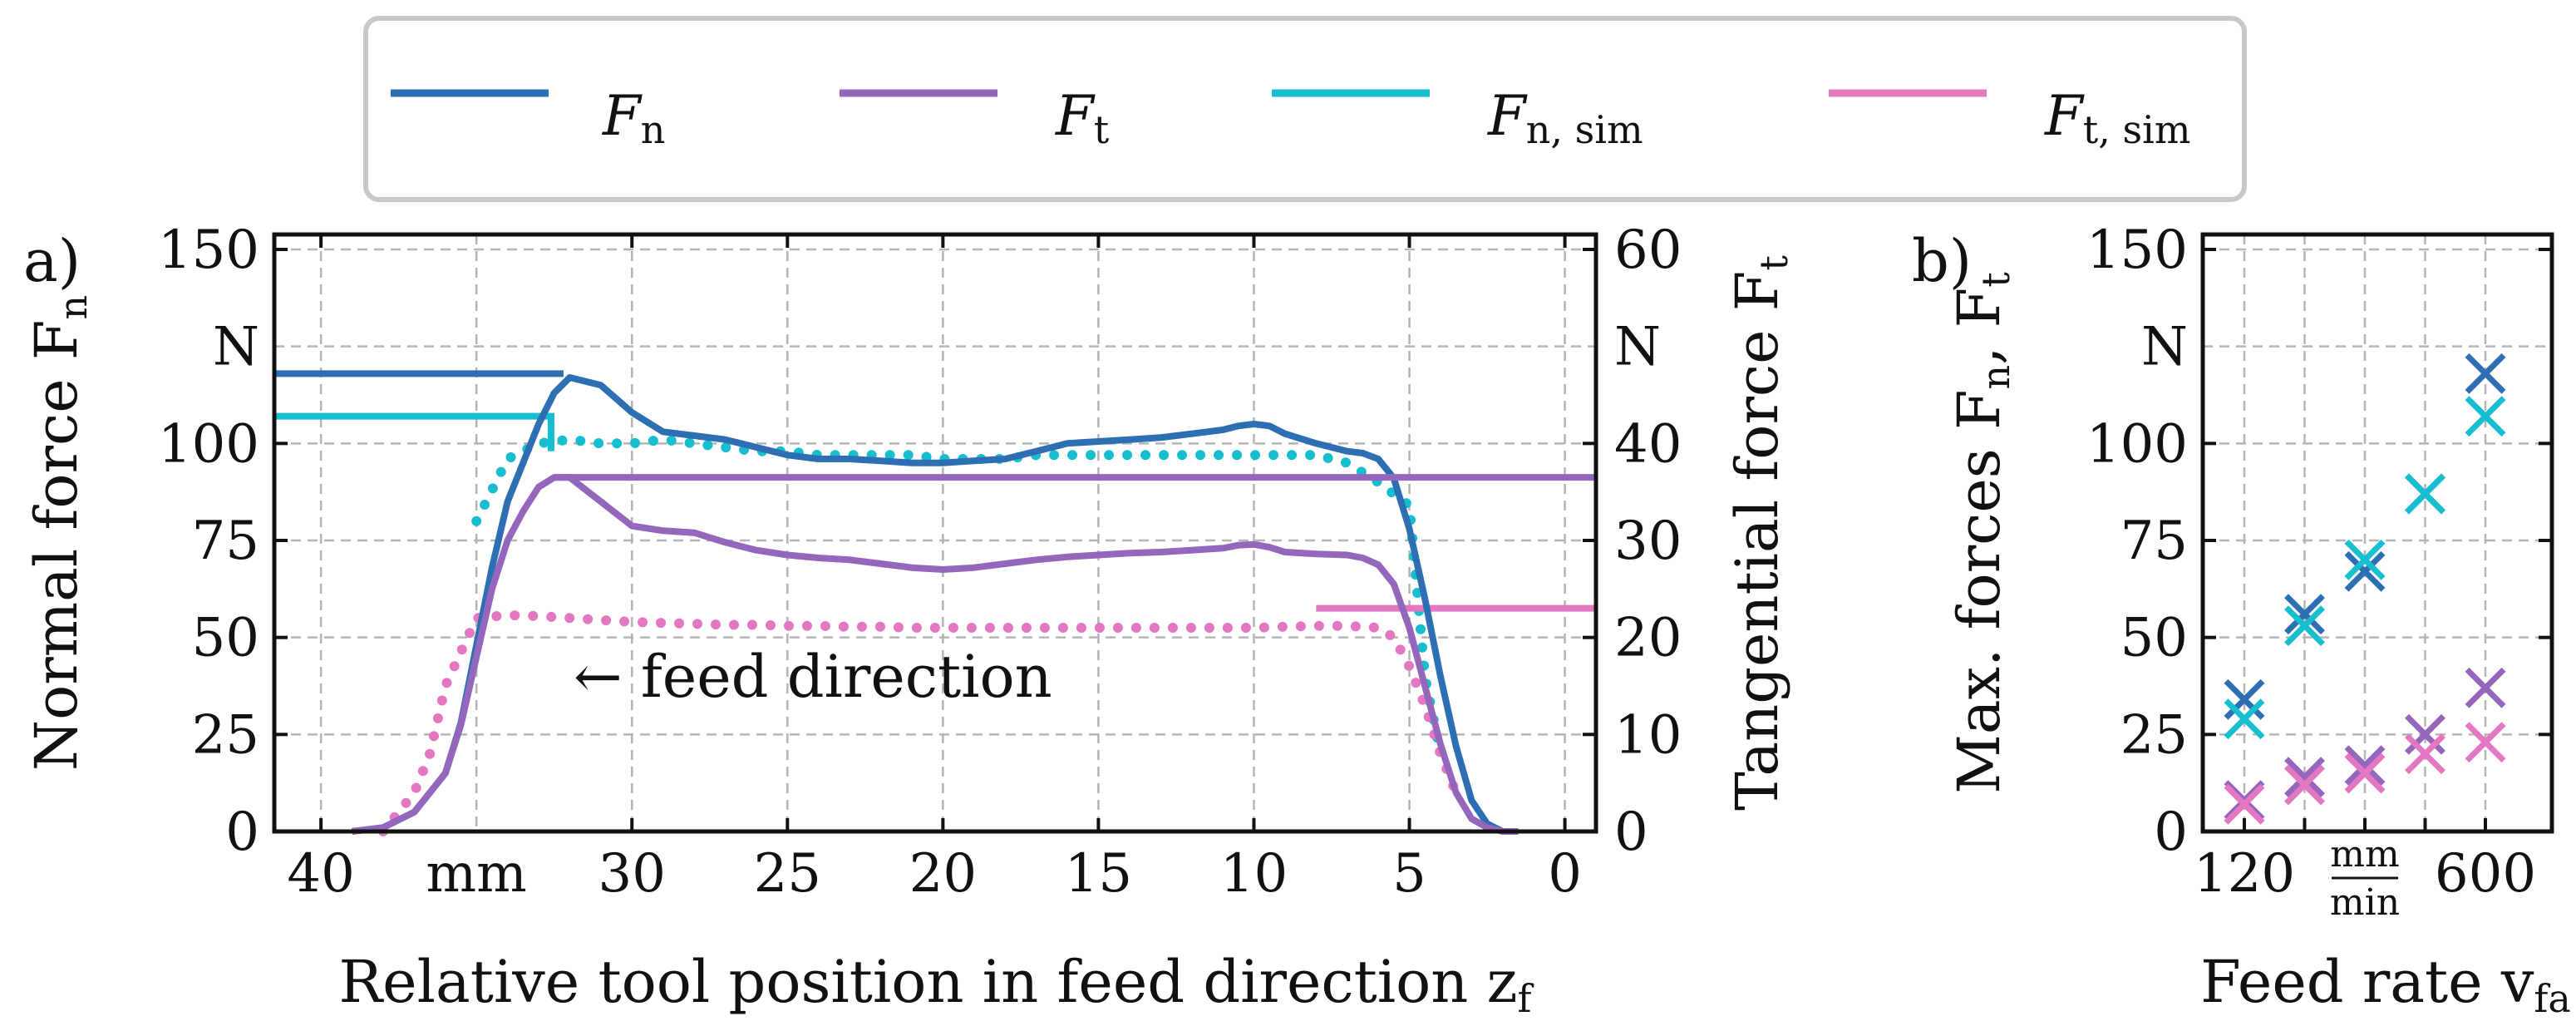  Describe the element at coordinates (1648, 638) in the screenshot. I see `panel-a-yr-ticklabel: 20` at that location.